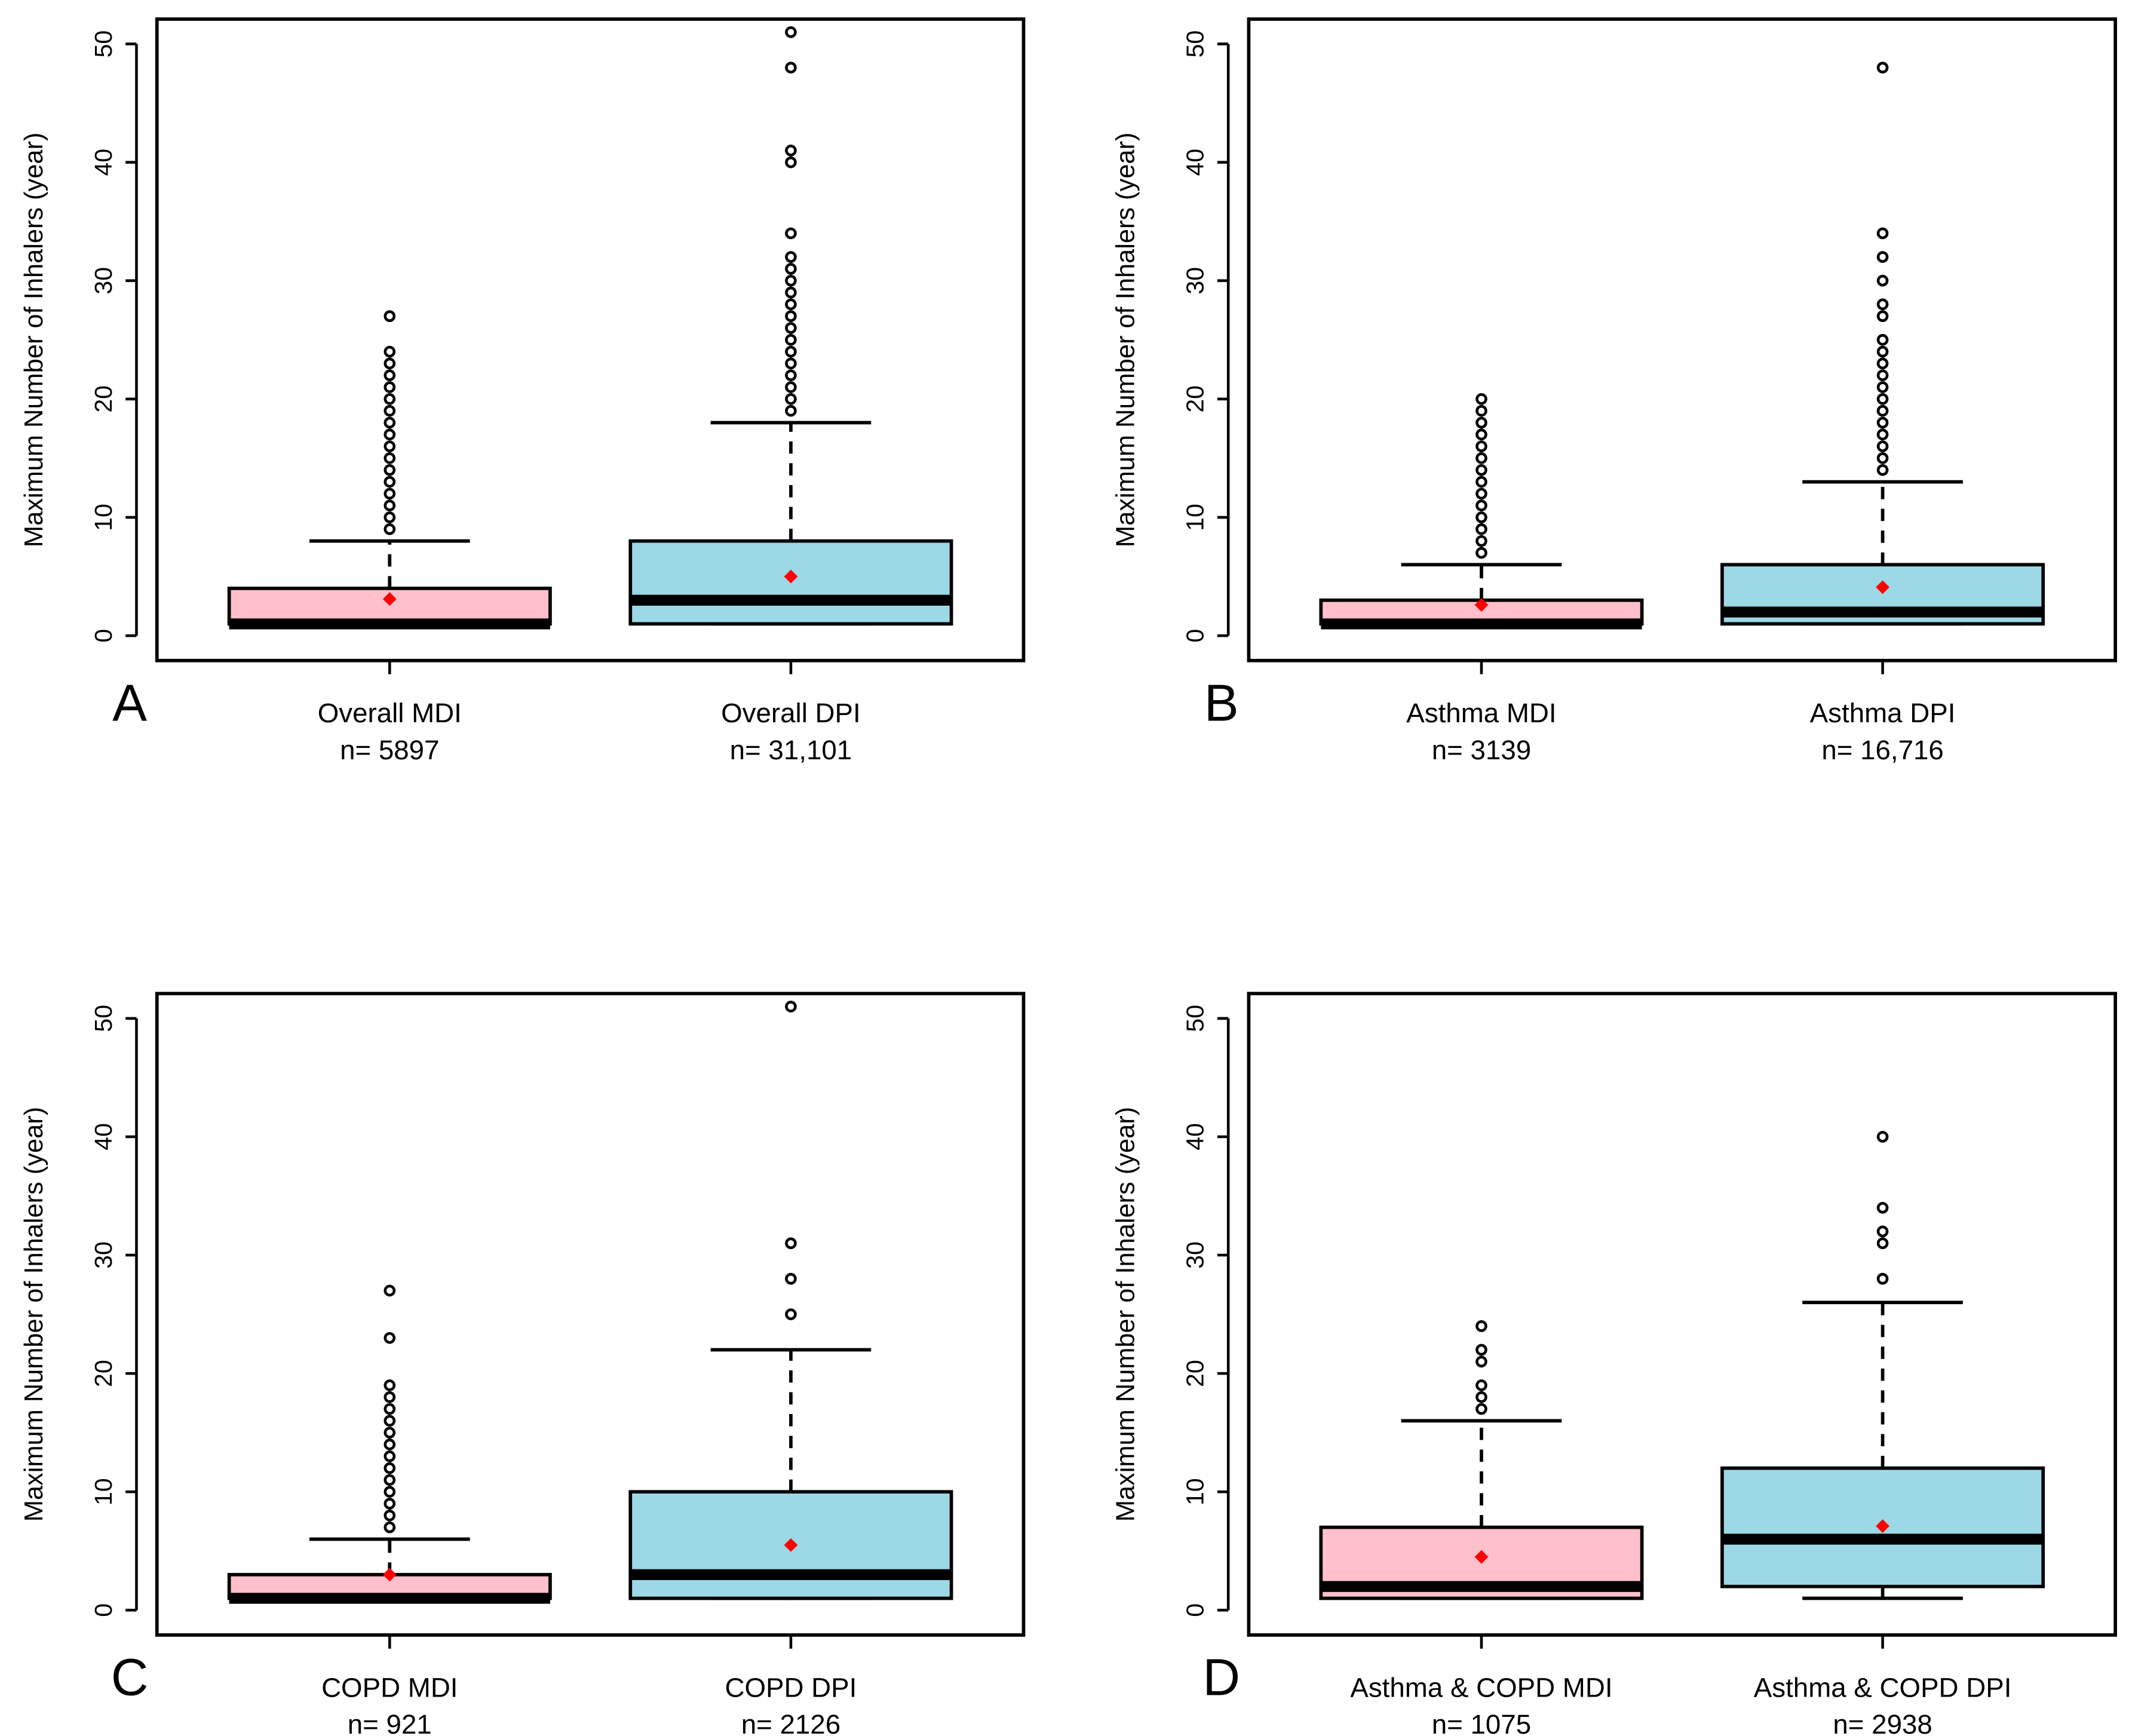 Image resolution: width=2129 pixels, height=1736 pixels. What do you see at coordinates (390, 750) in the screenshot?
I see `n-label: n= 5897` at bounding box center [390, 750].